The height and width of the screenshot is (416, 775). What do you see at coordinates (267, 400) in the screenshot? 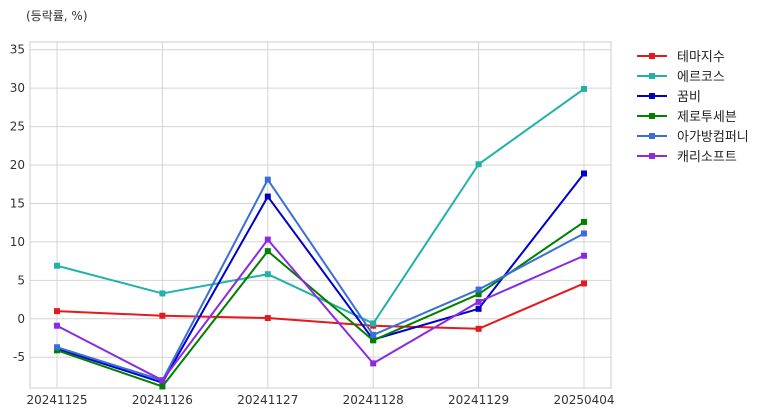
I see `x-tick-label: 20241127` at bounding box center [267, 400].